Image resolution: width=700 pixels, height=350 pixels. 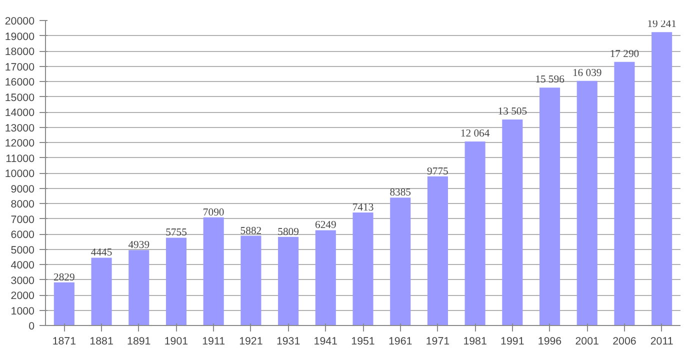 I want to click on y-tick-label: 14000, so click(x=19, y=113).